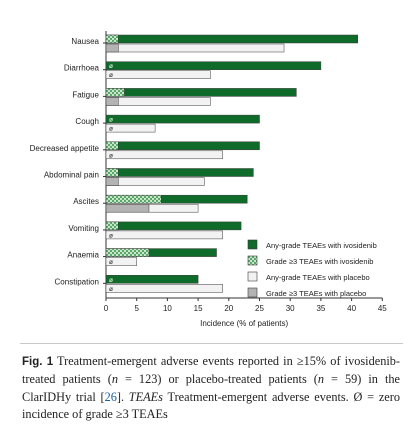 This screenshot has height=427, width=410. I want to click on bar-ivosidenib-any-nausea, so click(231, 39).